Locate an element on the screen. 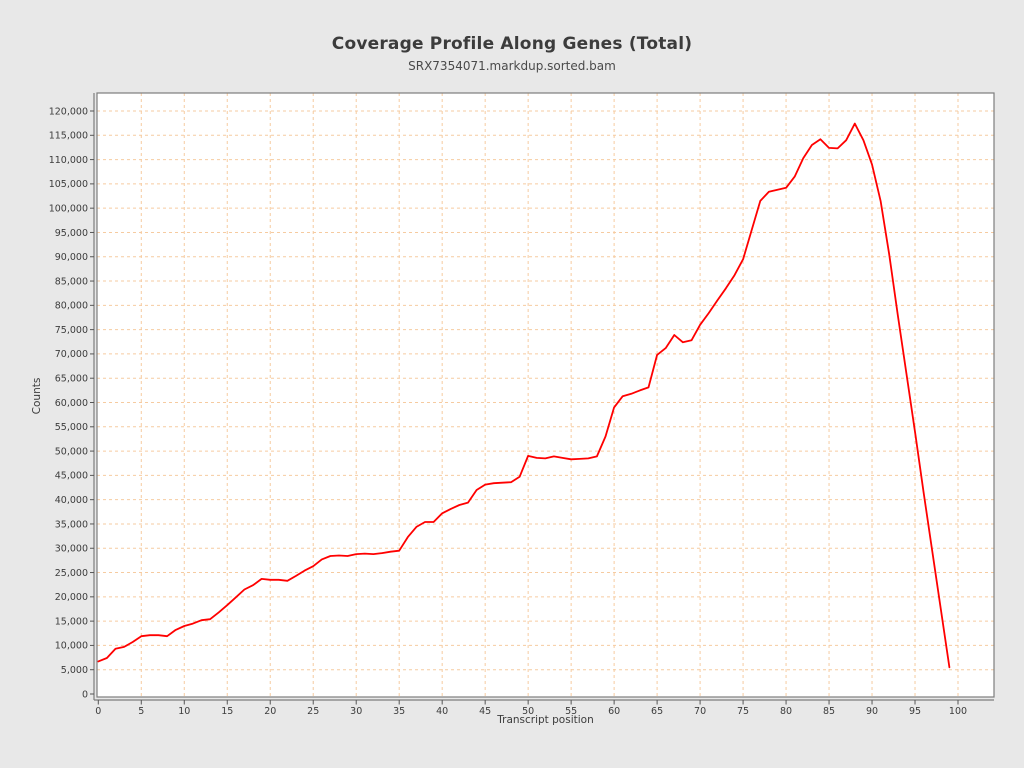 The width and height of the screenshot is (1024, 768). y-tick-label: 100,000 is located at coordinates (68, 208).